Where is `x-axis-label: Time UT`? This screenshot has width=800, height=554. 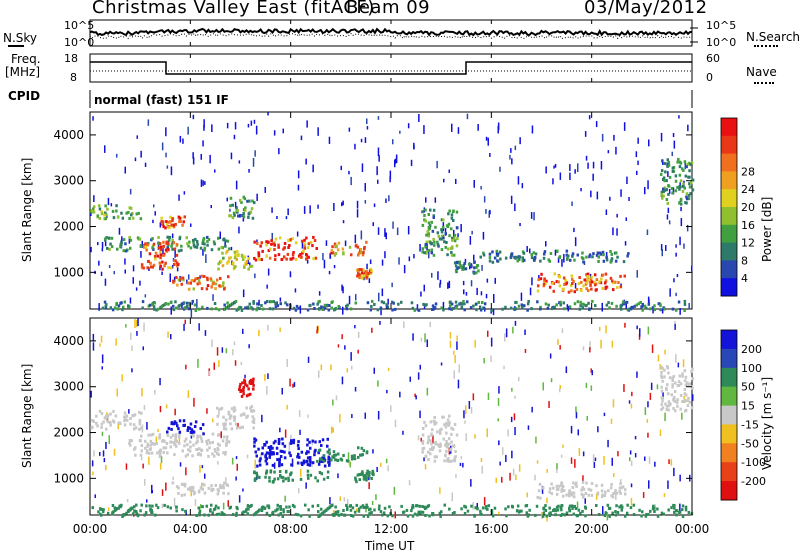
x-axis-label: Time UT is located at coordinates (390, 546).